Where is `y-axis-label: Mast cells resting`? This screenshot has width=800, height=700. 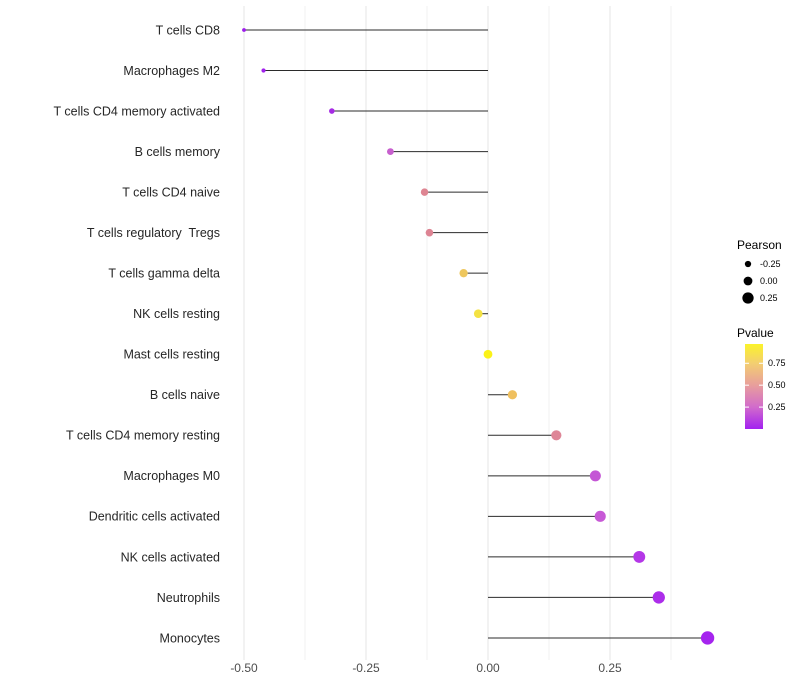 y-axis-label: Mast cells resting is located at coordinates (171, 355).